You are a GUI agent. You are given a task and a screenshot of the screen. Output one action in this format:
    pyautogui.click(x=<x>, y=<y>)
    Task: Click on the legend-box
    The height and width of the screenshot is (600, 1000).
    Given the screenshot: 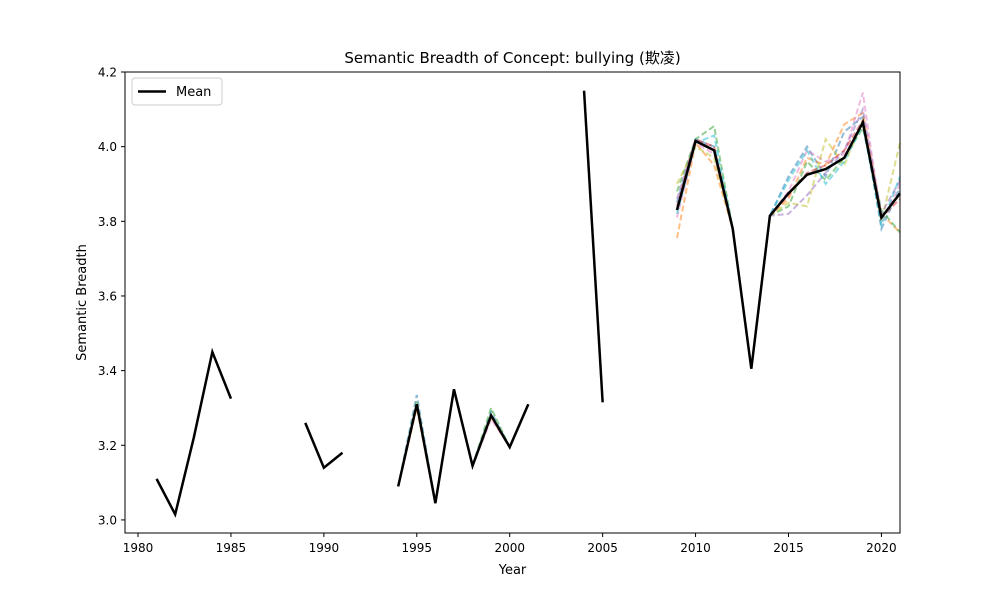 What is the action you would take?
    pyautogui.click(x=177, y=91)
    